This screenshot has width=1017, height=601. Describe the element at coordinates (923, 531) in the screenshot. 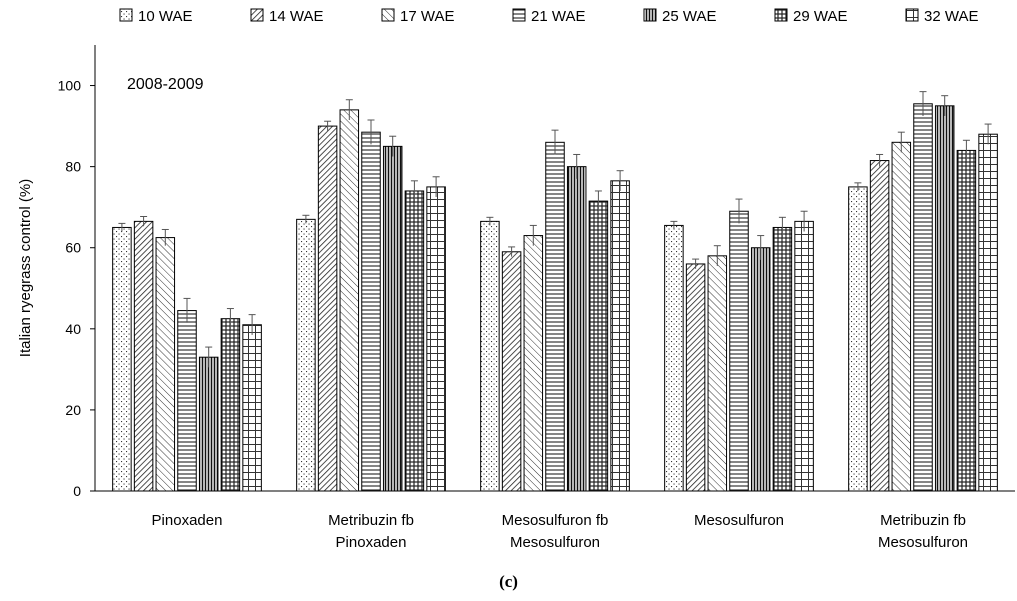

I see `category-label: Metribuzin fb Mesosulfuron` at that location.